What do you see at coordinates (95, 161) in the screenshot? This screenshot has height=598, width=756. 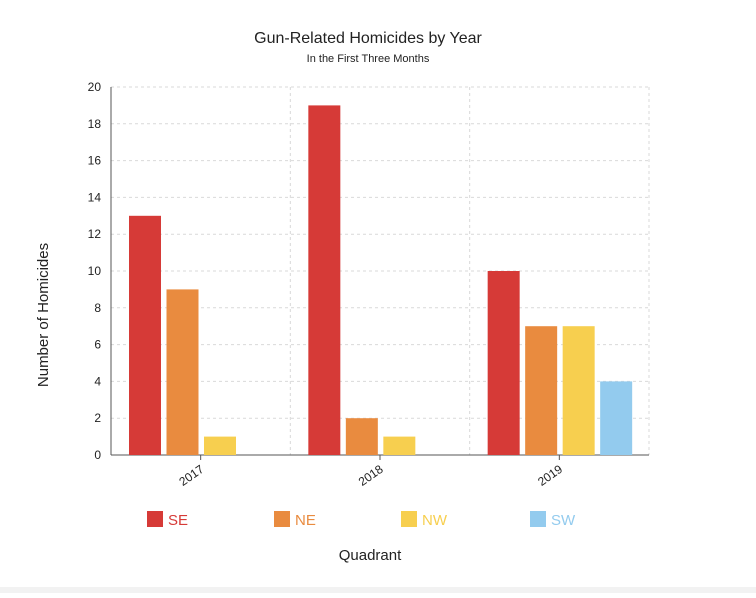 I see `y-tick-label: 16` at bounding box center [95, 161].